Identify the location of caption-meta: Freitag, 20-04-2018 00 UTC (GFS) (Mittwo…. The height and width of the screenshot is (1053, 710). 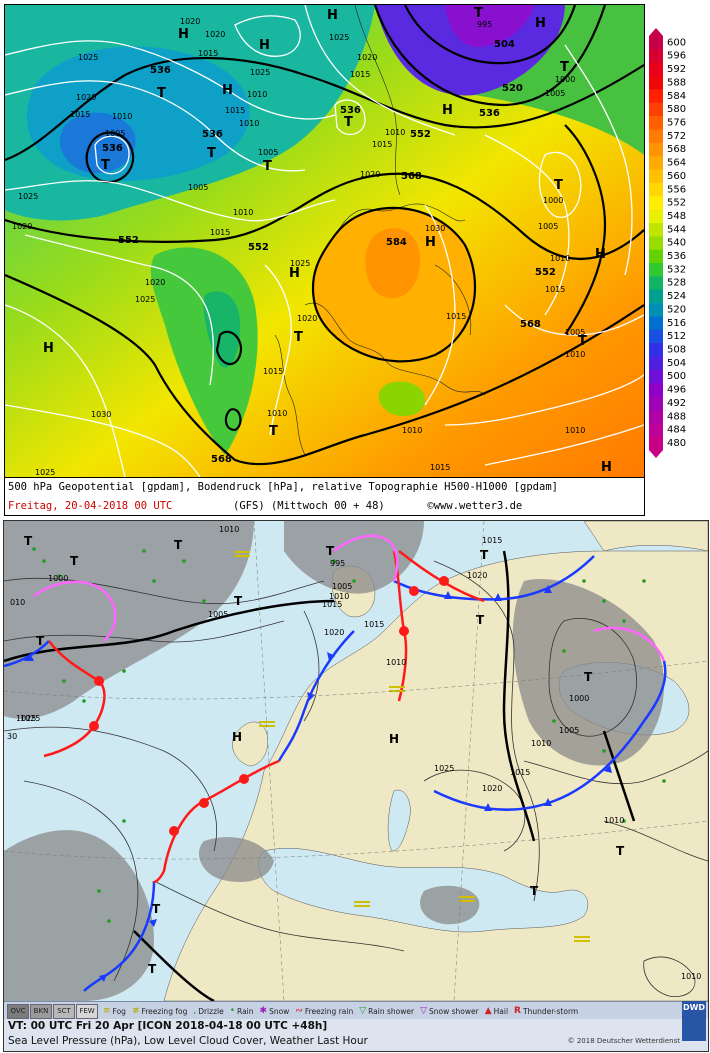
(265, 506).